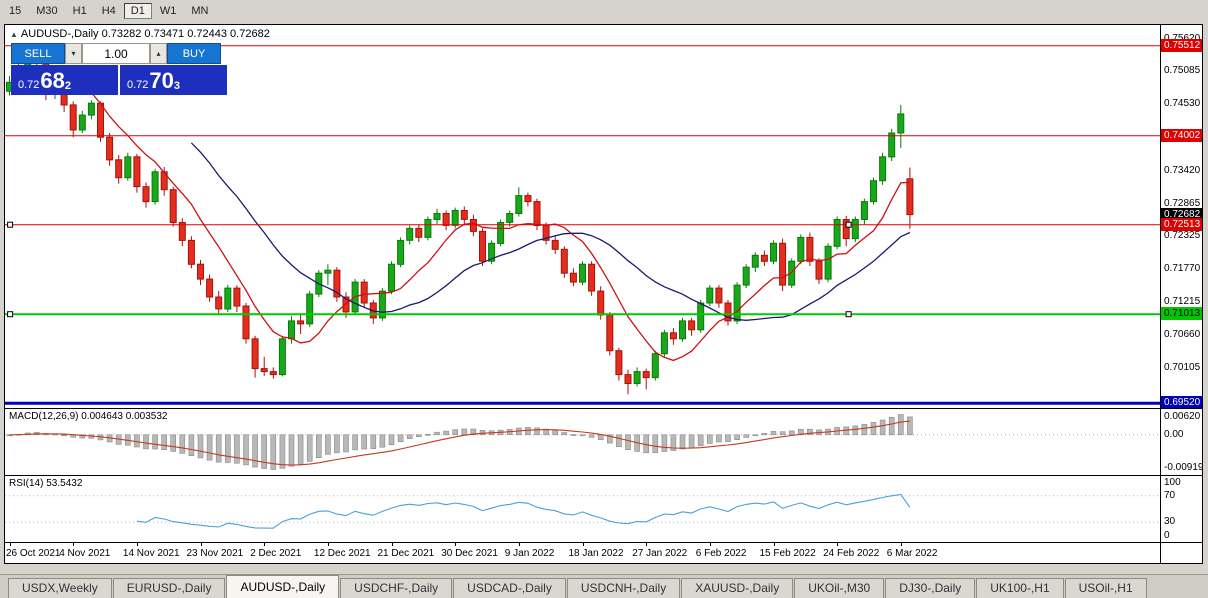 This screenshot has height=598, width=1208. I want to click on price-axis-tick: 0.71770, so click(1182, 268).